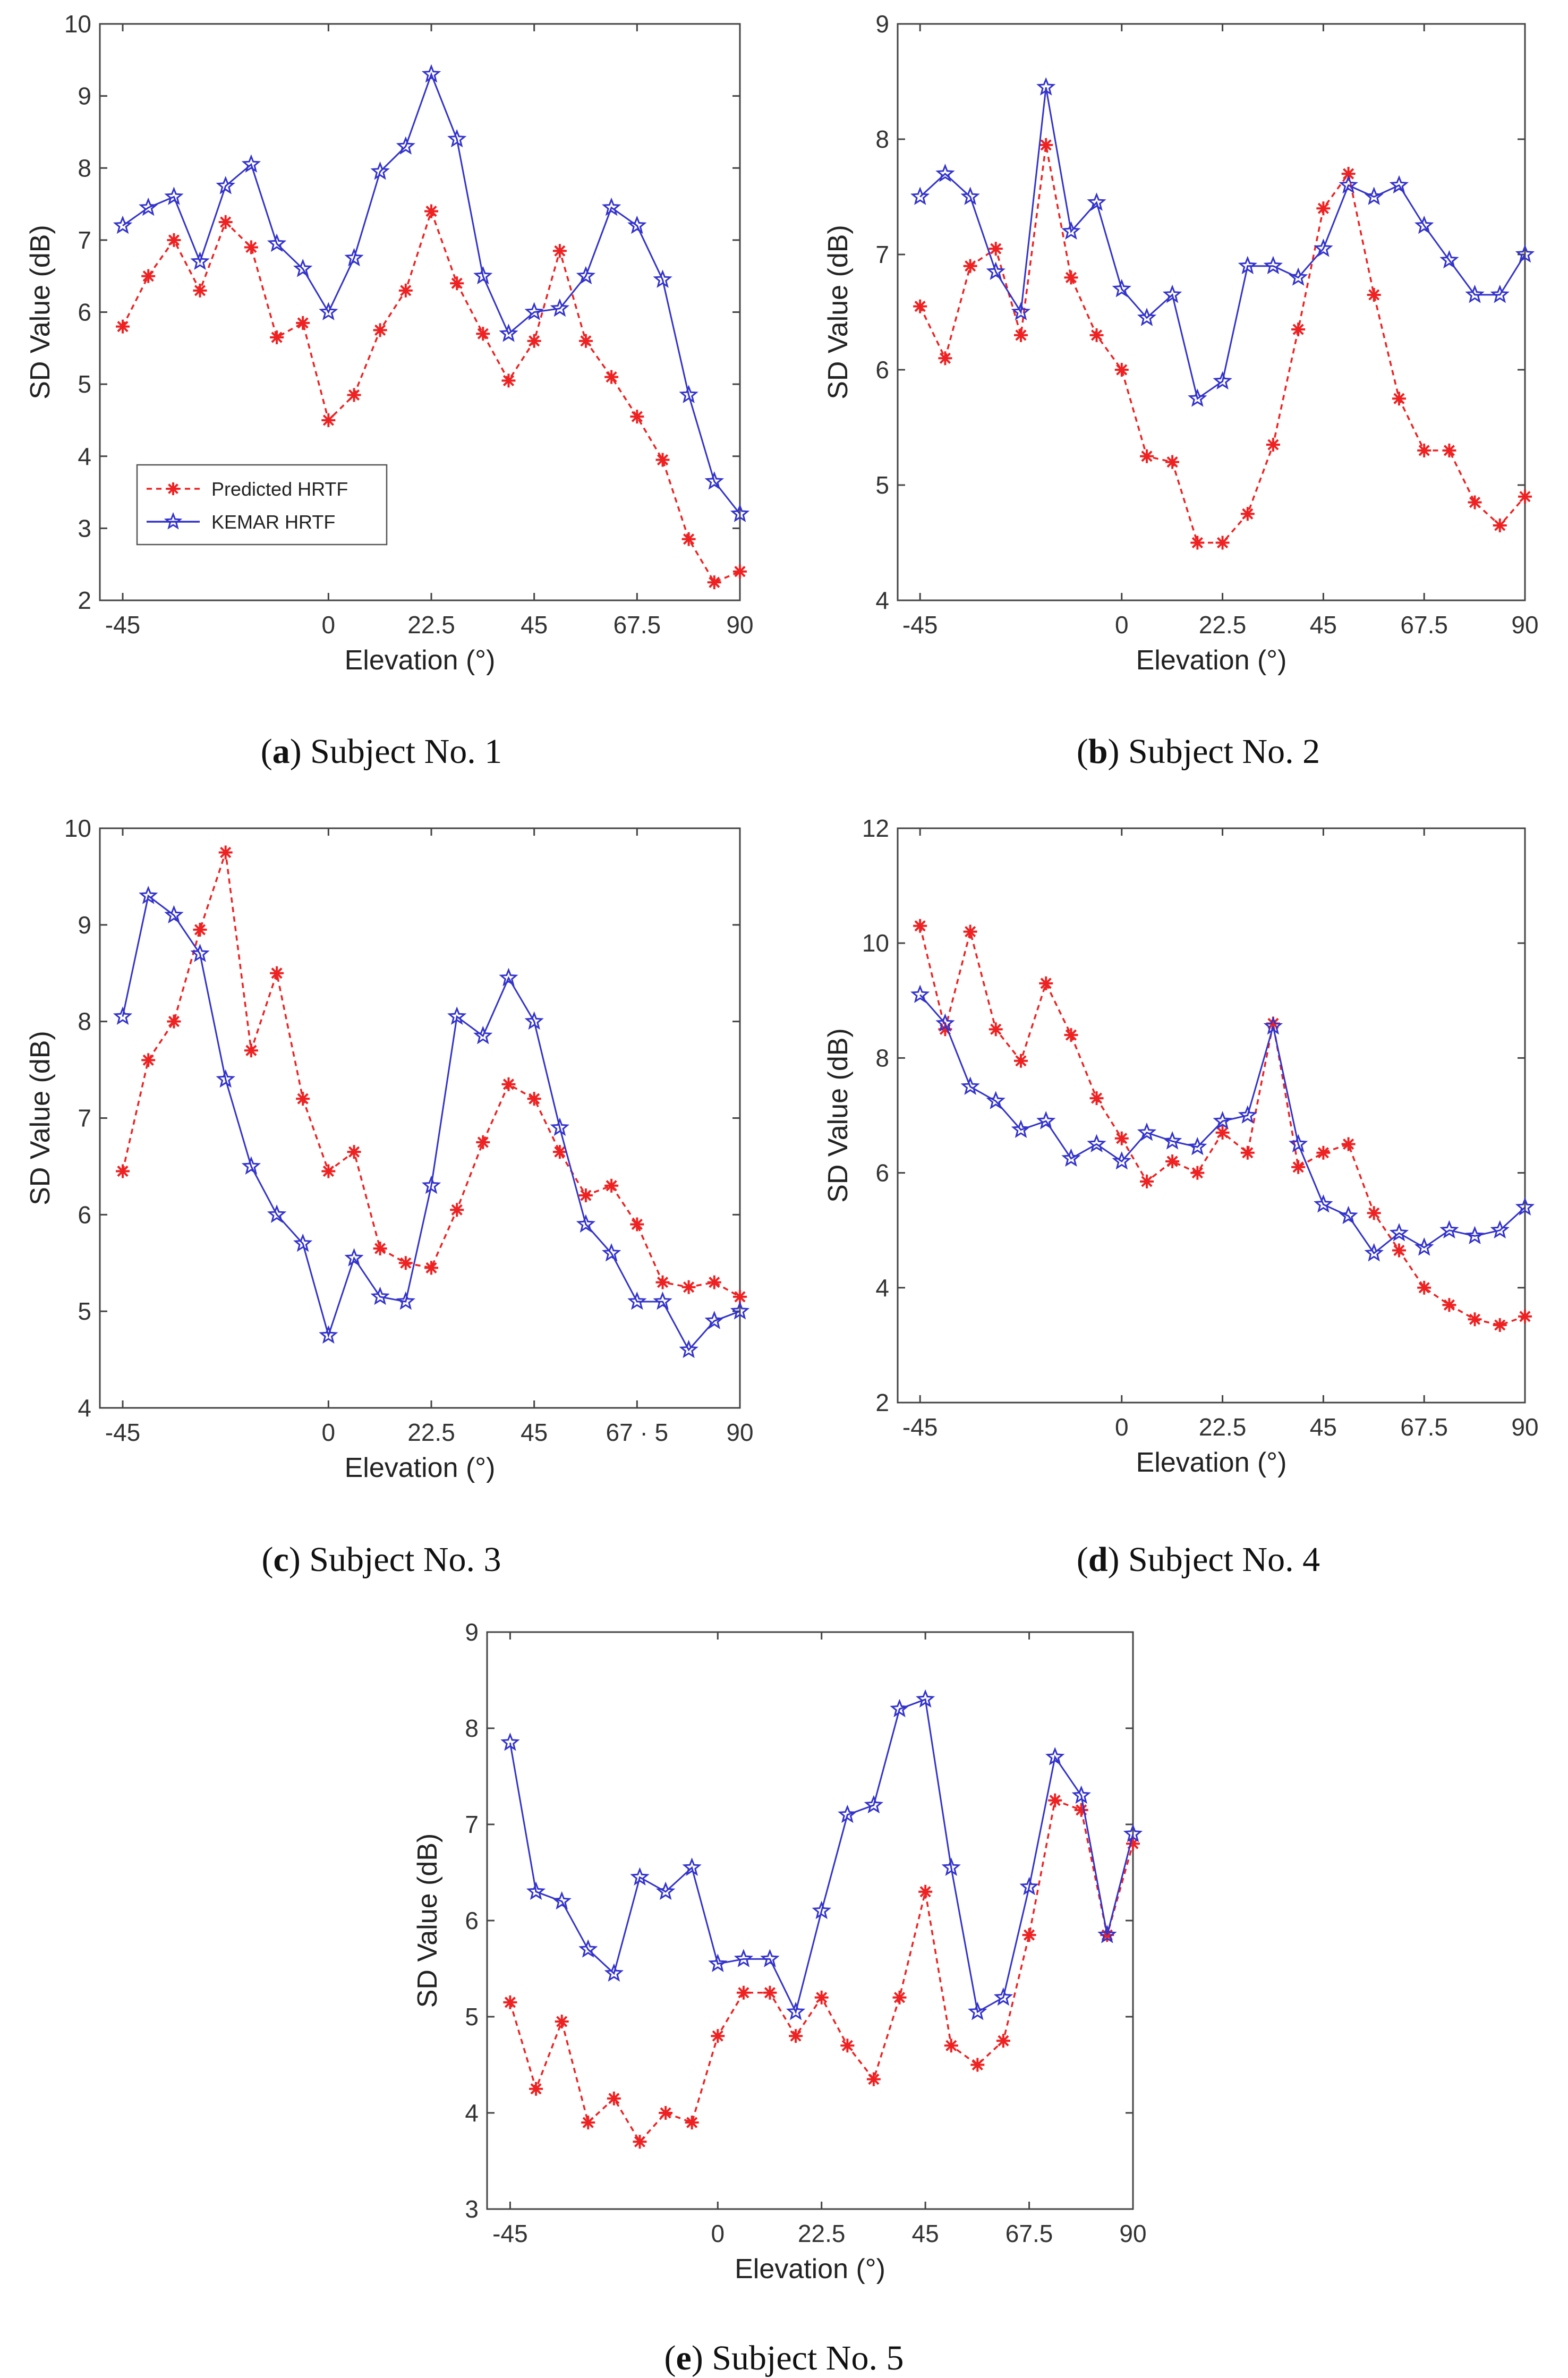 Image resolution: width=1568 pixels, height=2378 pixels. I want to click on x-axis-label: Elevation (°), so click(810, 2269).